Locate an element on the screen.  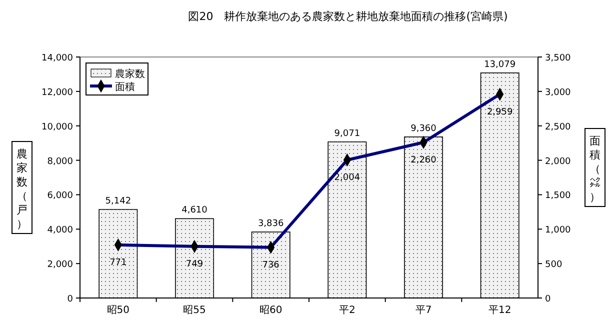
y-tick-label: 0 is located at coordinates (70, 299).